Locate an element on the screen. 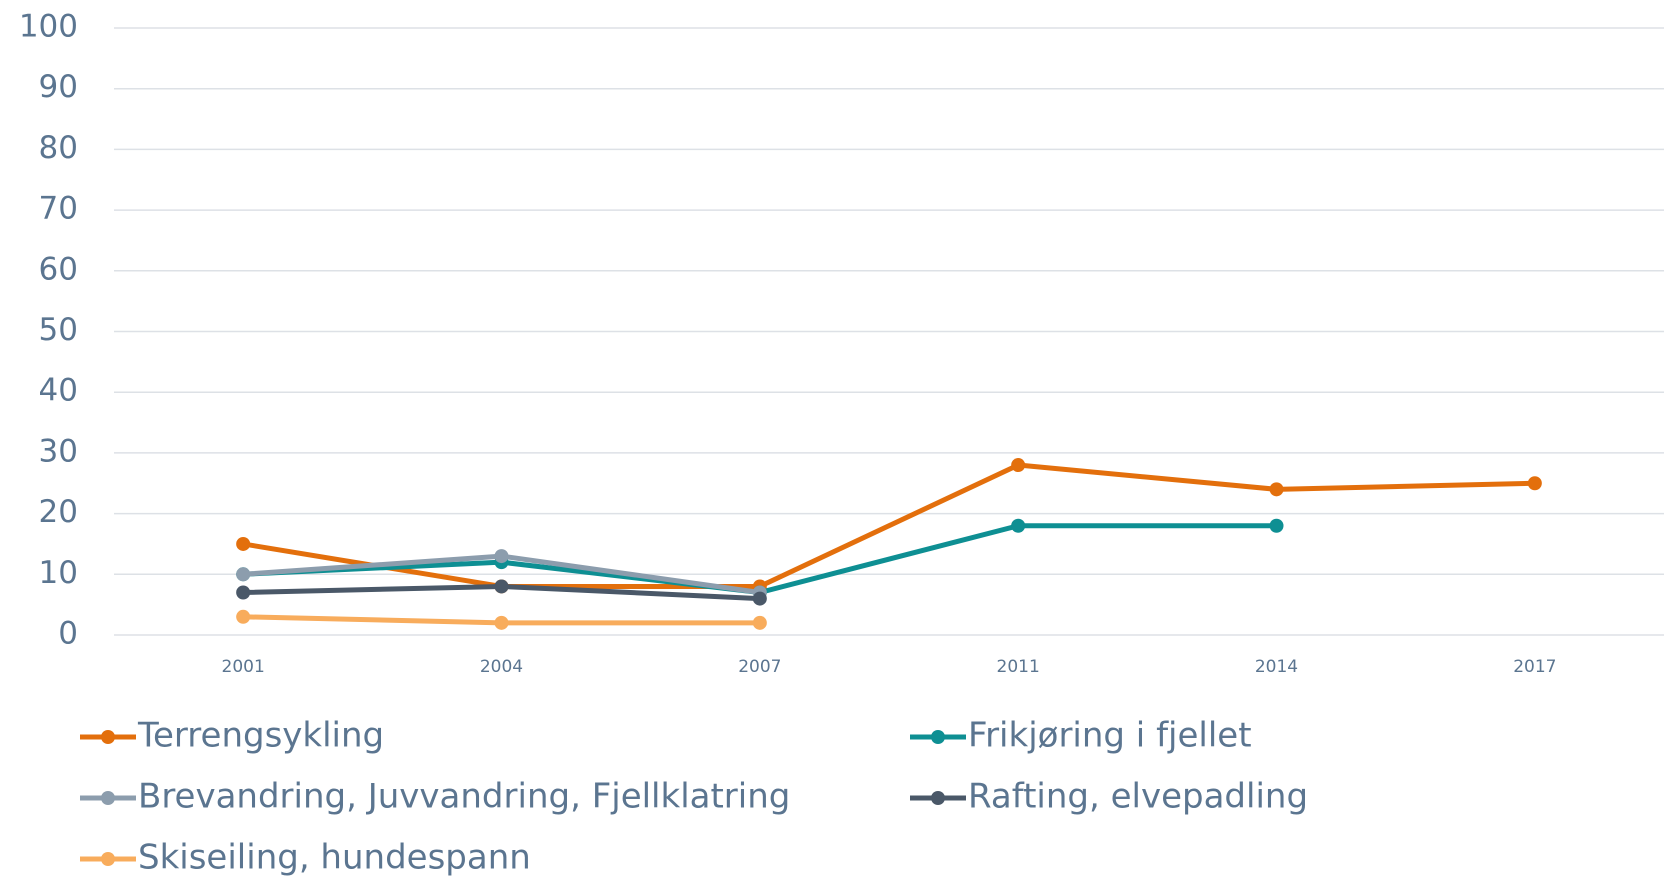  y-tick-label: 80 is located at coordinates (58, 148).